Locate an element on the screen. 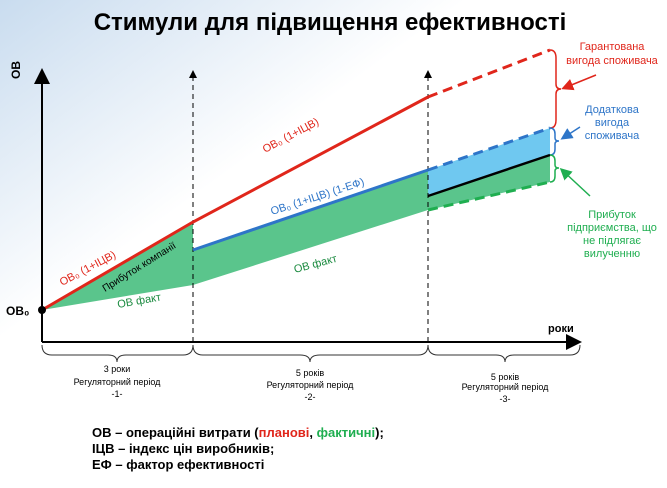 The width and height of the screenshot is (667, 488). period-number: -1- is located at coordinates (117, 394).